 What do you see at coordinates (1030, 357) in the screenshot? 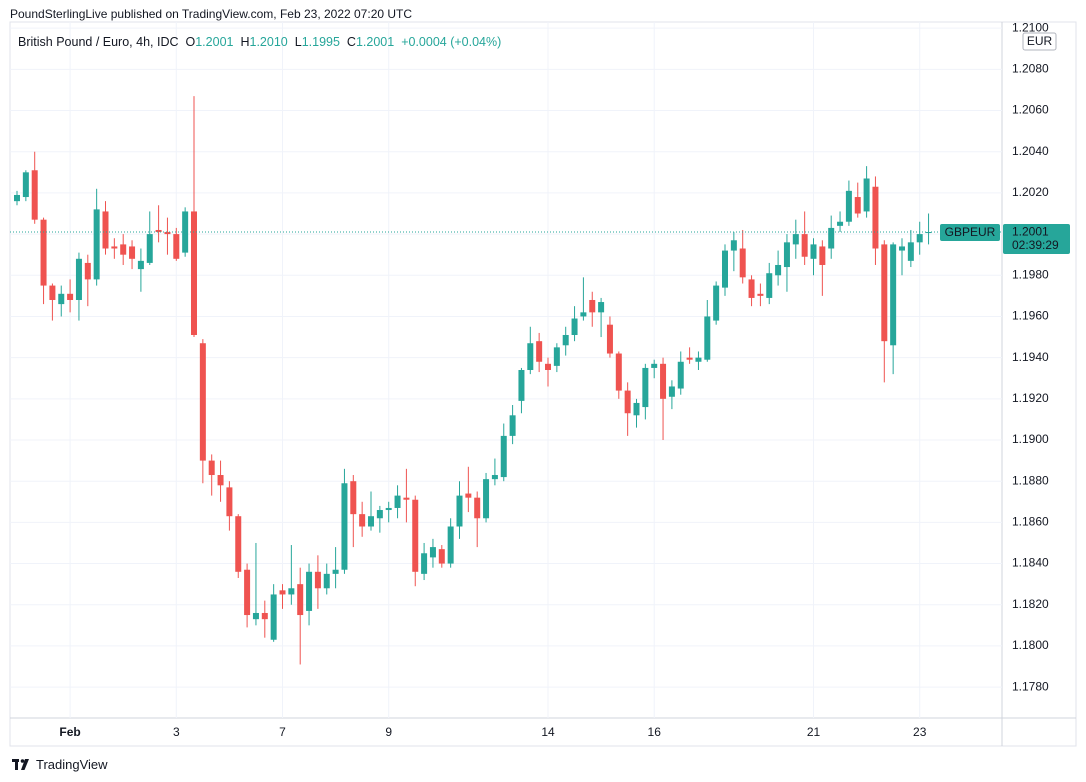
I see `y-tick-label: 1.1940` at bounding box center [1030, 357].